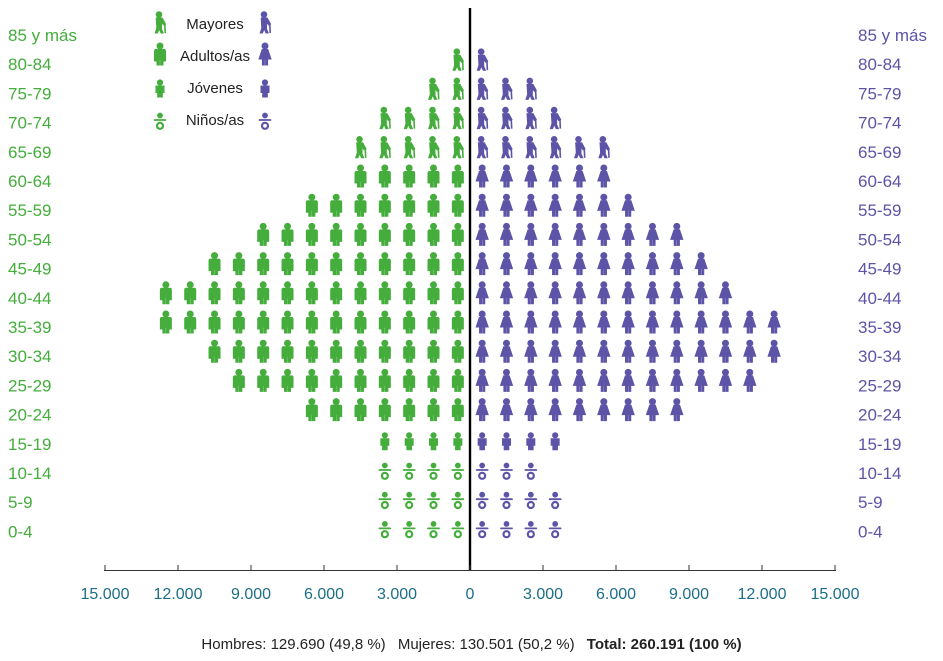 This screenshot has width=943, height=661. Describe the element at coordinates (892, 35) in the screenshot. I see `age-label-right: 85 y más` at that location.